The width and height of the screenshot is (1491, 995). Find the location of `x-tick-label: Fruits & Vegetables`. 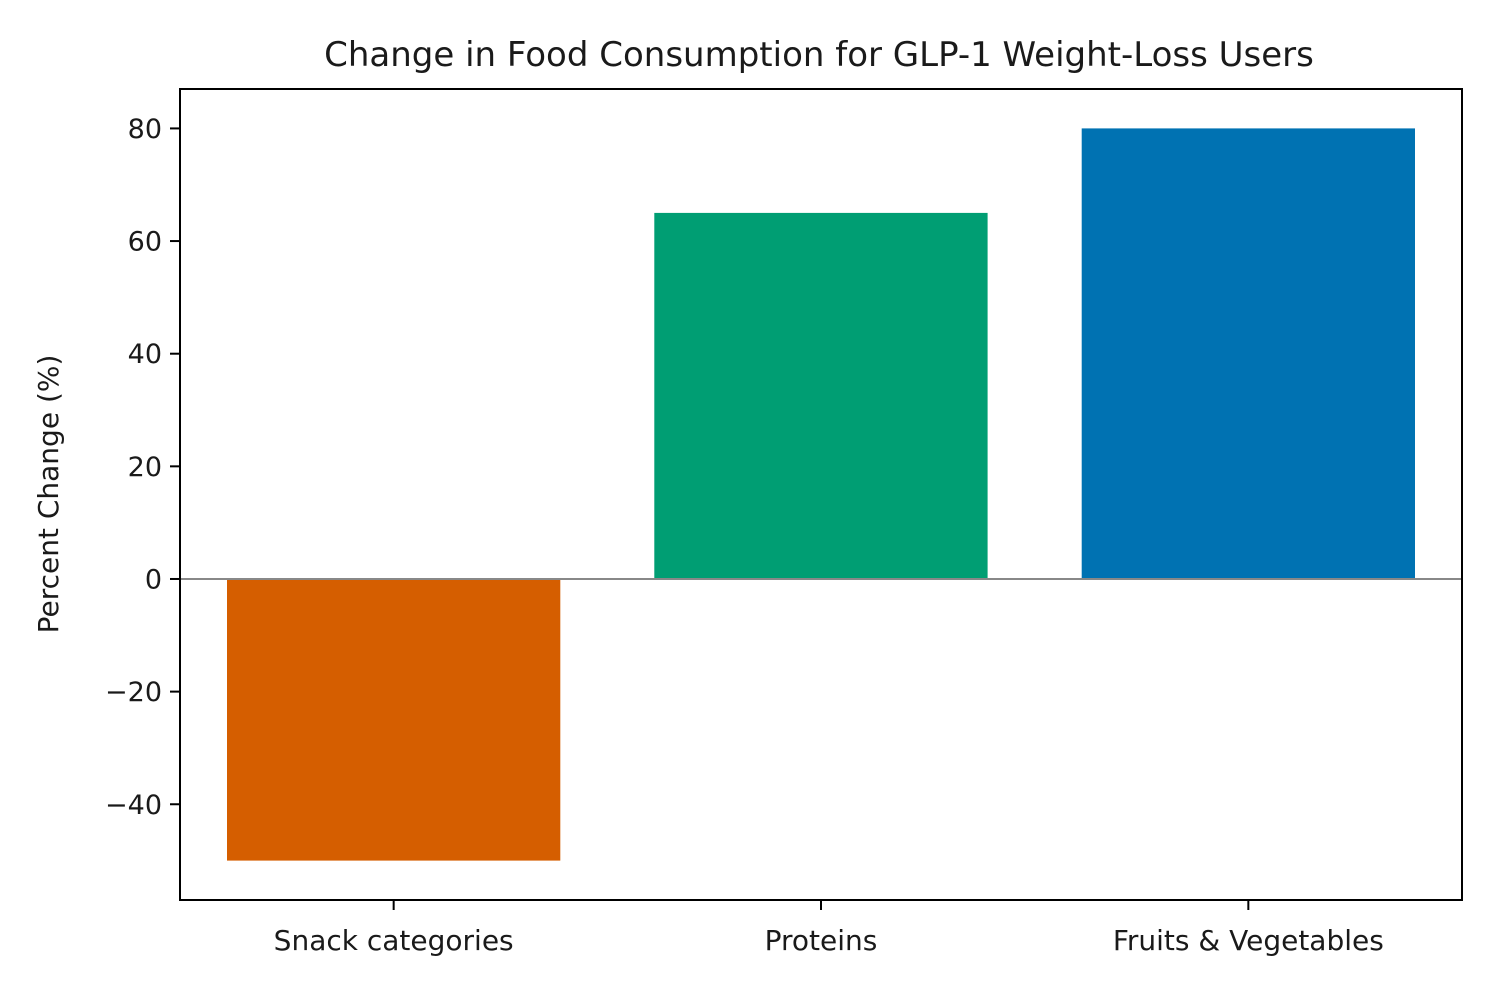

x-tick-label: Fruits & Vegetables is located at coordinates (1248, 940).